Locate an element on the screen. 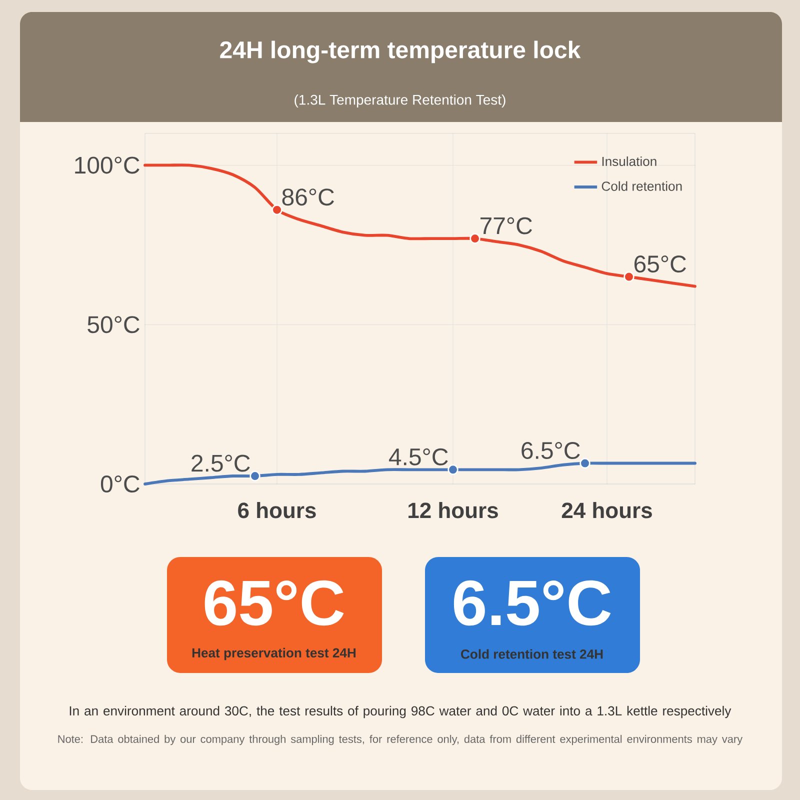 The width and height of the screenshot is (800, 800). chart-title: 24H long-term temperature lock is located at coordinates (400, 52).